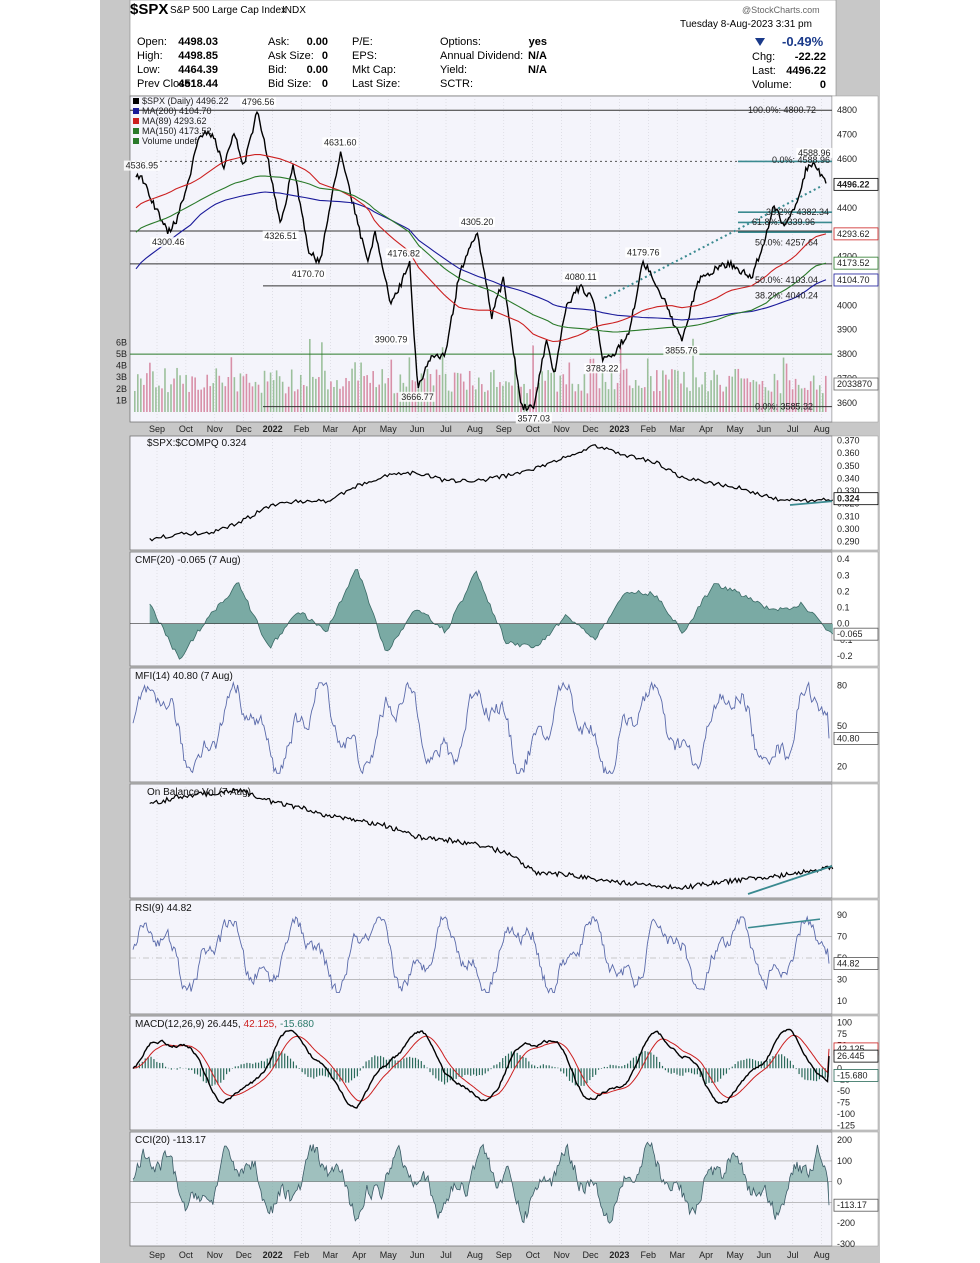 The height and width of the screenshot is (1263, 980). Describe the element at coordinates (848, 499) in the screenshot. I see `ratio-tag: 0.324` at that location.